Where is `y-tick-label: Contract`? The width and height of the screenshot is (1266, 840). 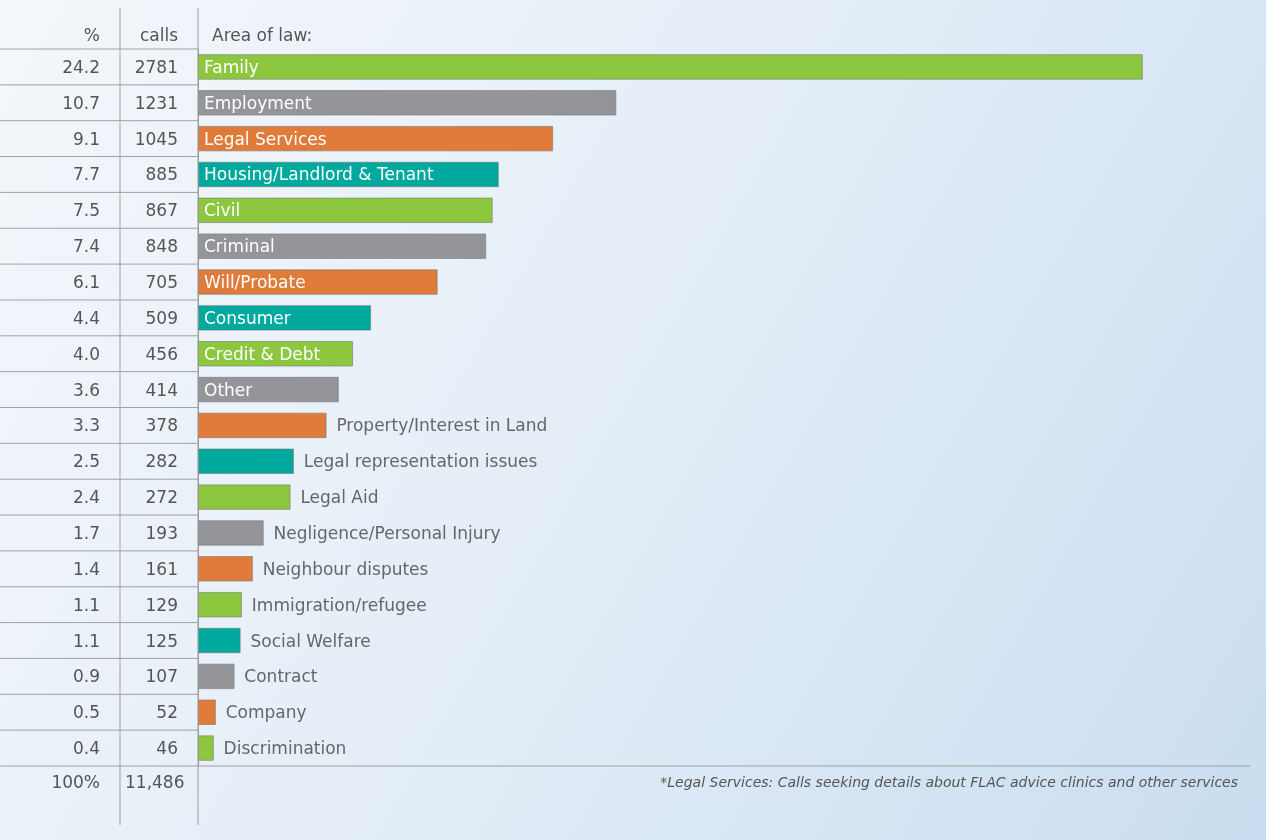 y-tick-label: Contract is located at coordinates (281, 676).